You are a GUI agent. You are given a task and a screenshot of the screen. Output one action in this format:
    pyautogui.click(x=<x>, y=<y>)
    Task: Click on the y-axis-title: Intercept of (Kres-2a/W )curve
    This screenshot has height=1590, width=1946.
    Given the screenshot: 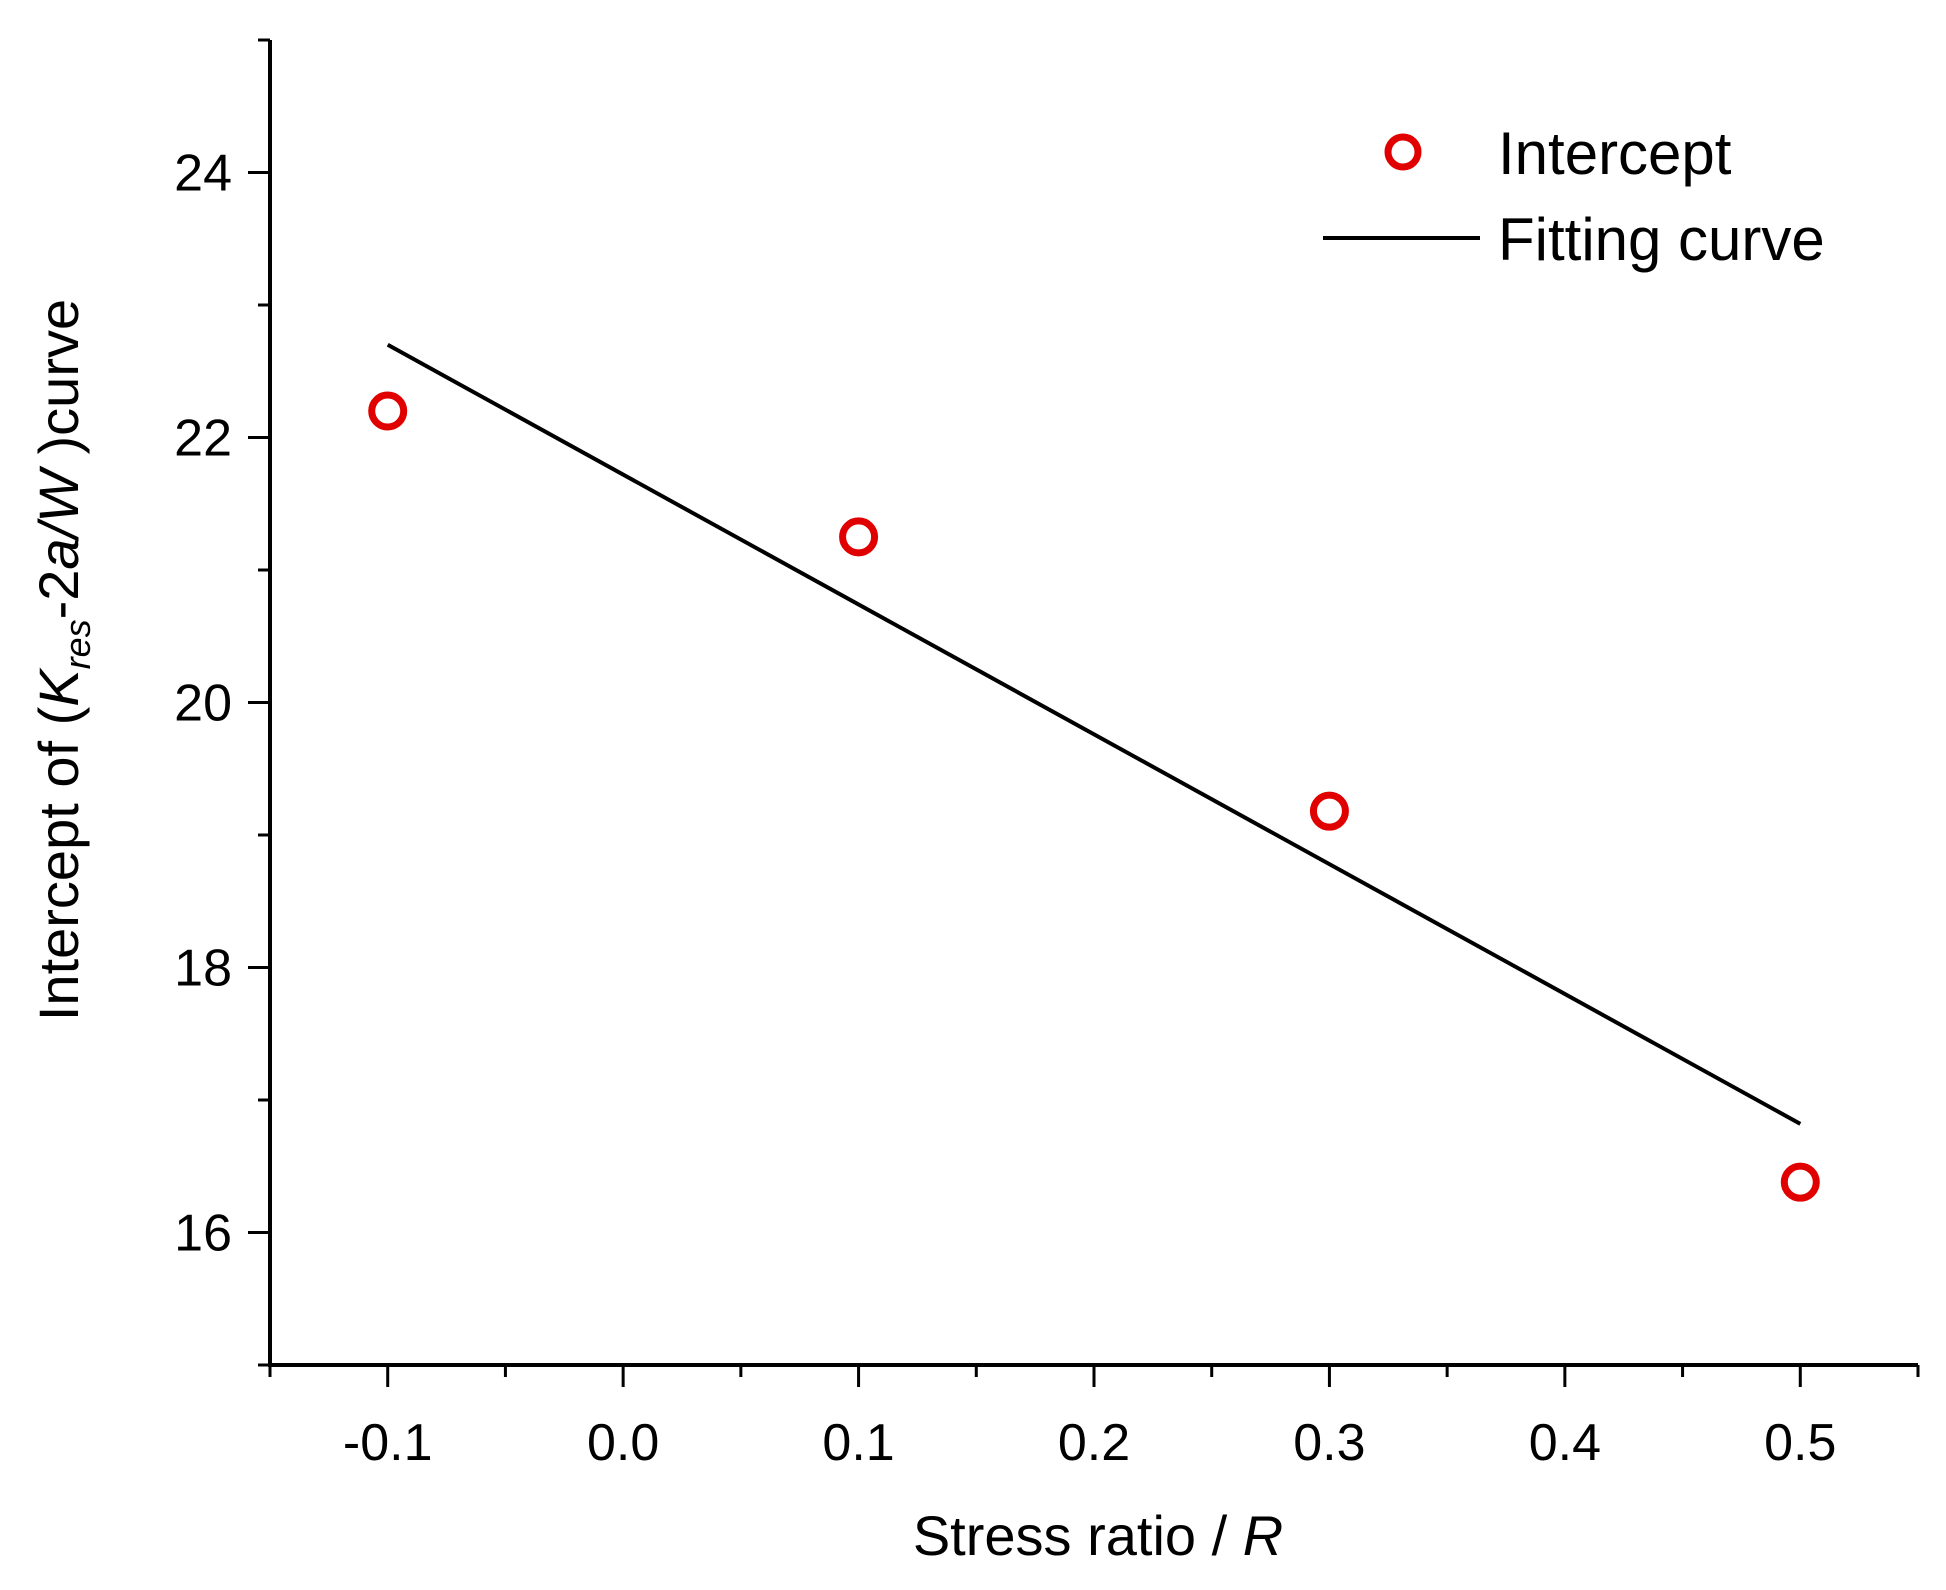 What is the action you would take?
    pyautogui.click(x=62, y=660)
    